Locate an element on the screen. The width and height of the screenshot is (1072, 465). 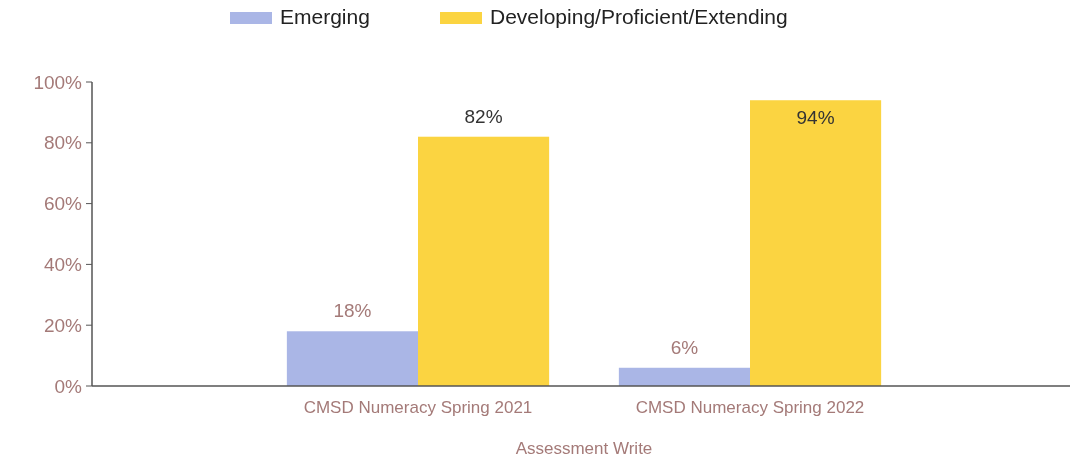
y-tick-label: 20% is located at coordinates (63, 325).